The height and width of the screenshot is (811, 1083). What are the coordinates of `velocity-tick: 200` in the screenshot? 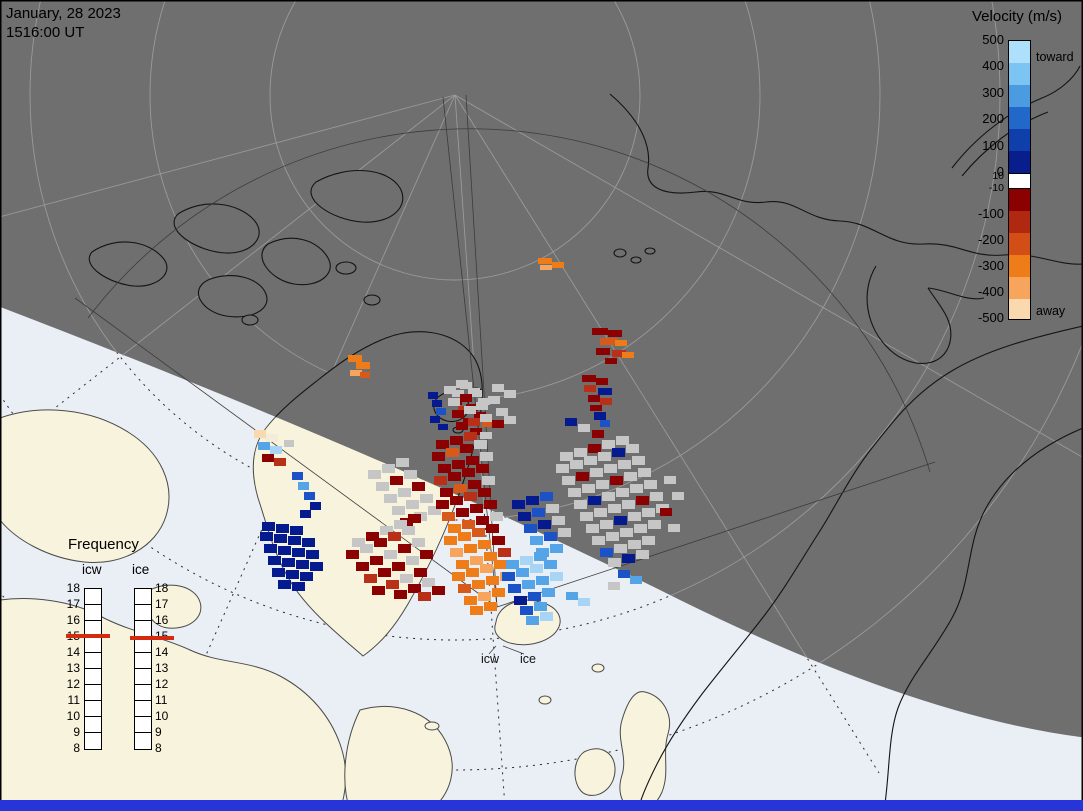 It's located at (993, 119).